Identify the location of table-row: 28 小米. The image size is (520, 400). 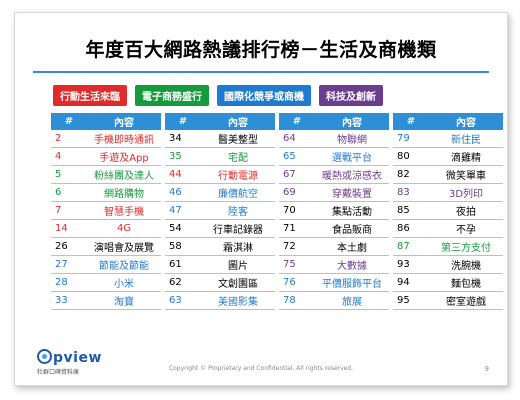
(106, 282).